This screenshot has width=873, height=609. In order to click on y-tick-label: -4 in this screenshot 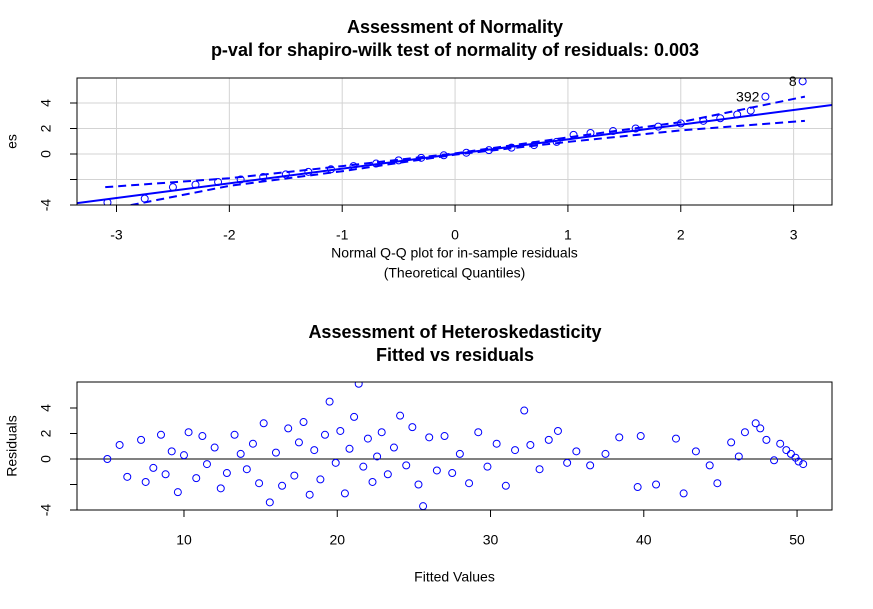, I will do `click(46, 510)`.